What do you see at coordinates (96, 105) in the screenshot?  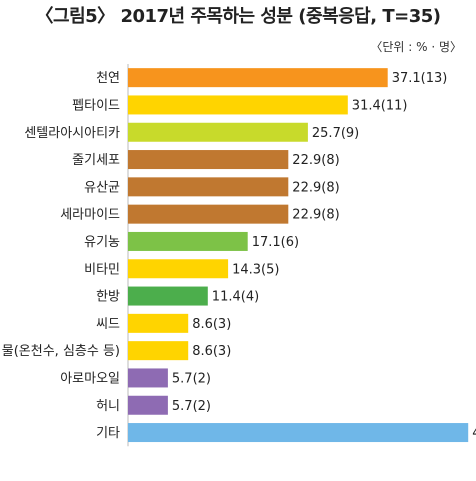 I see `category-label: 펩타이드` at bounding box center [96, 105].